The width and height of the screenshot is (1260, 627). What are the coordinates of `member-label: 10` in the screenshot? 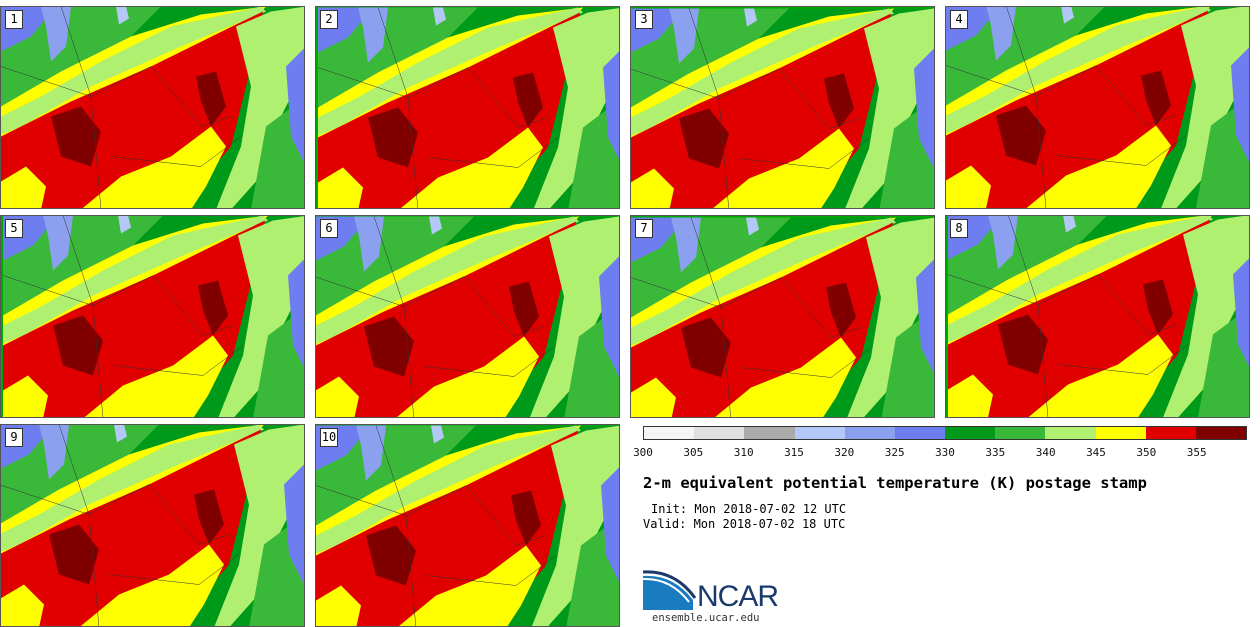 It's located at (329, 437).